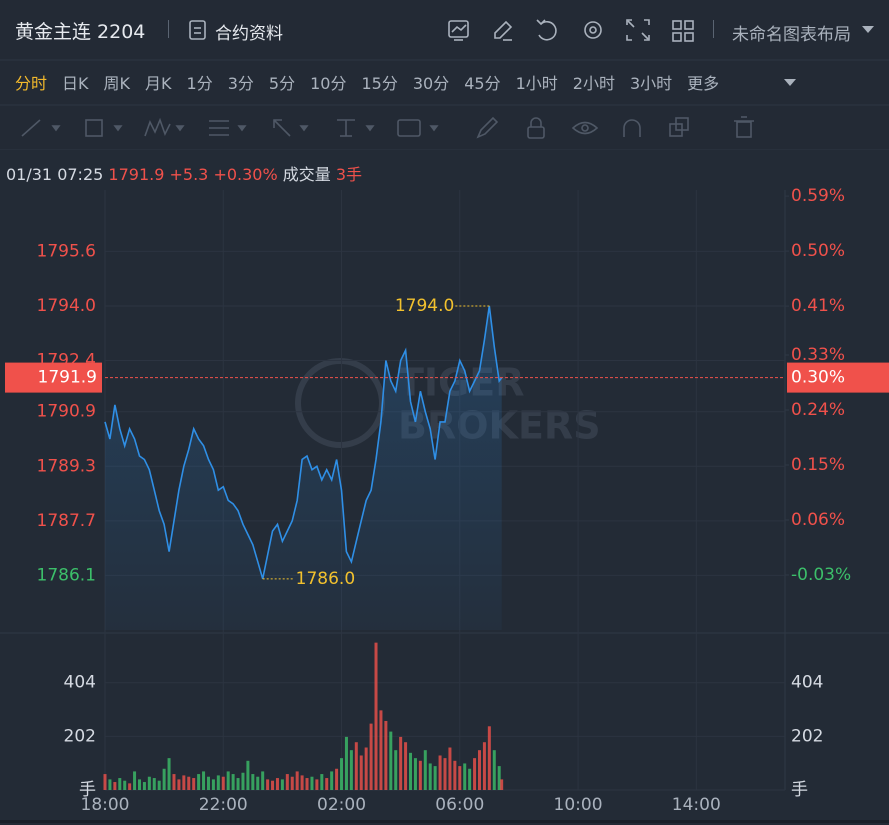 The width and height of the screenshot is (889, 825). What do you see at coordinates (136, 174) in the screenshot?
I see `quote-price: 1791.9` at bounding box center [136, 174].